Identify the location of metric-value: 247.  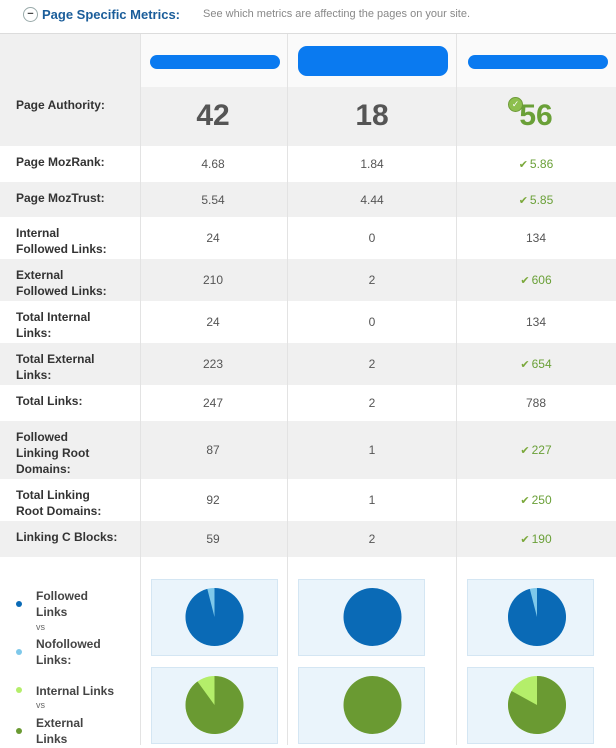
(213, 403).